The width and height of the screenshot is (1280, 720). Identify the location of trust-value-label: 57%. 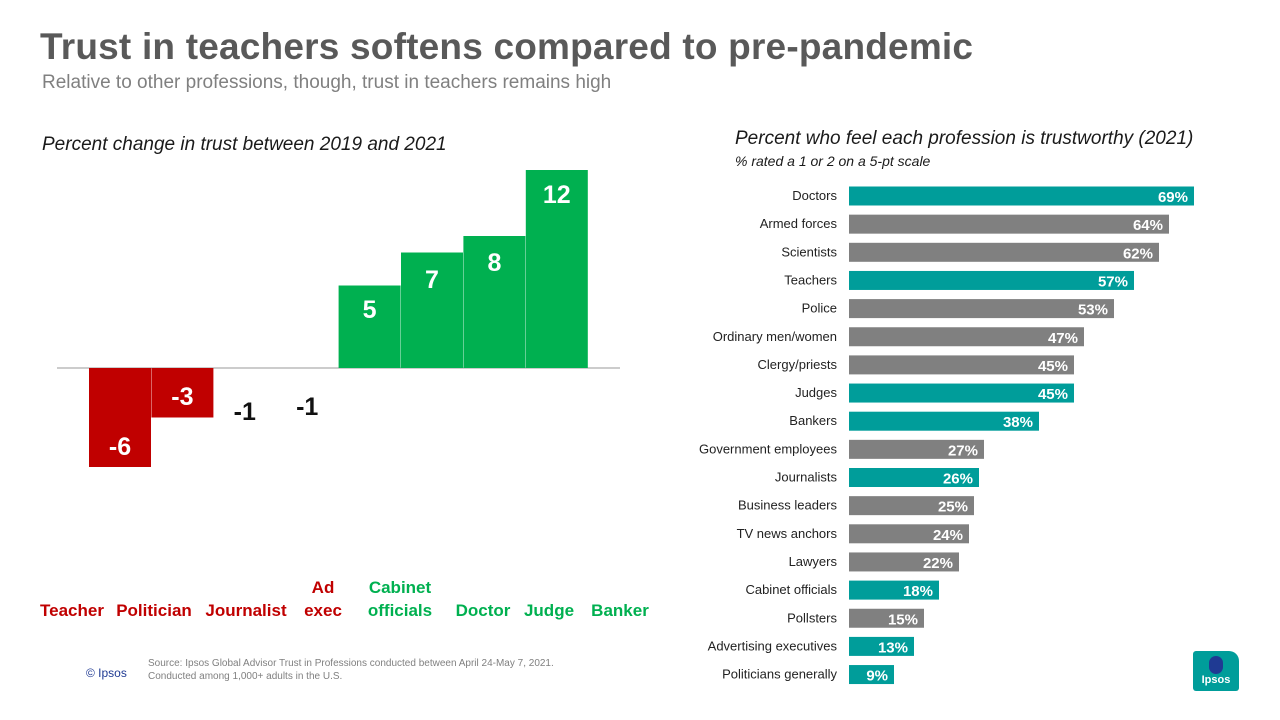
(1113, 281).